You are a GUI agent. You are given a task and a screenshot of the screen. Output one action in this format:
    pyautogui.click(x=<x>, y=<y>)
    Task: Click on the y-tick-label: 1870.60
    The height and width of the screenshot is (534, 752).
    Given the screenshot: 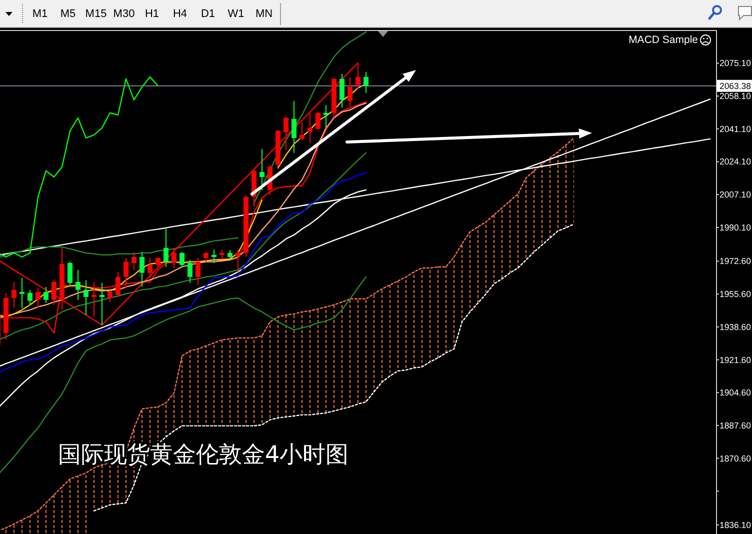 What is the action you would take?
    pyautogui.click(x=736, y=458)
    